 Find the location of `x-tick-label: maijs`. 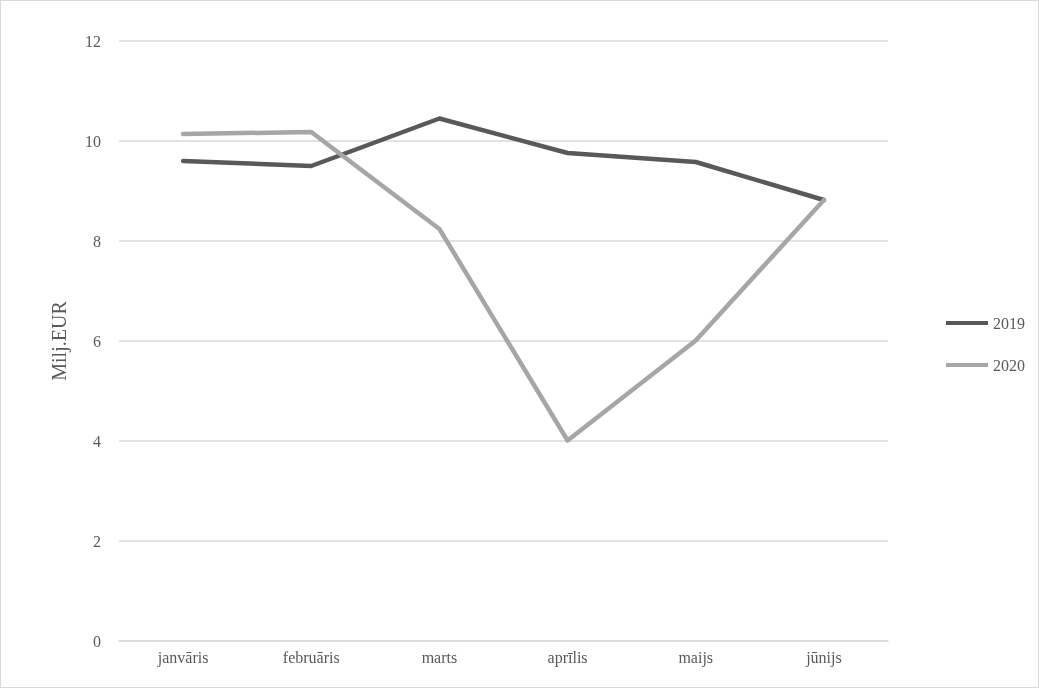

x-tick-label: maijs is located at coordinates (696, 657).